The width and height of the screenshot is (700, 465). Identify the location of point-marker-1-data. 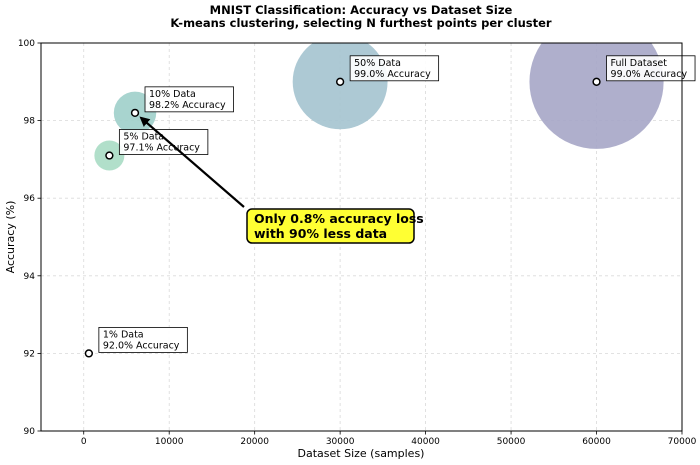
(89, 353).